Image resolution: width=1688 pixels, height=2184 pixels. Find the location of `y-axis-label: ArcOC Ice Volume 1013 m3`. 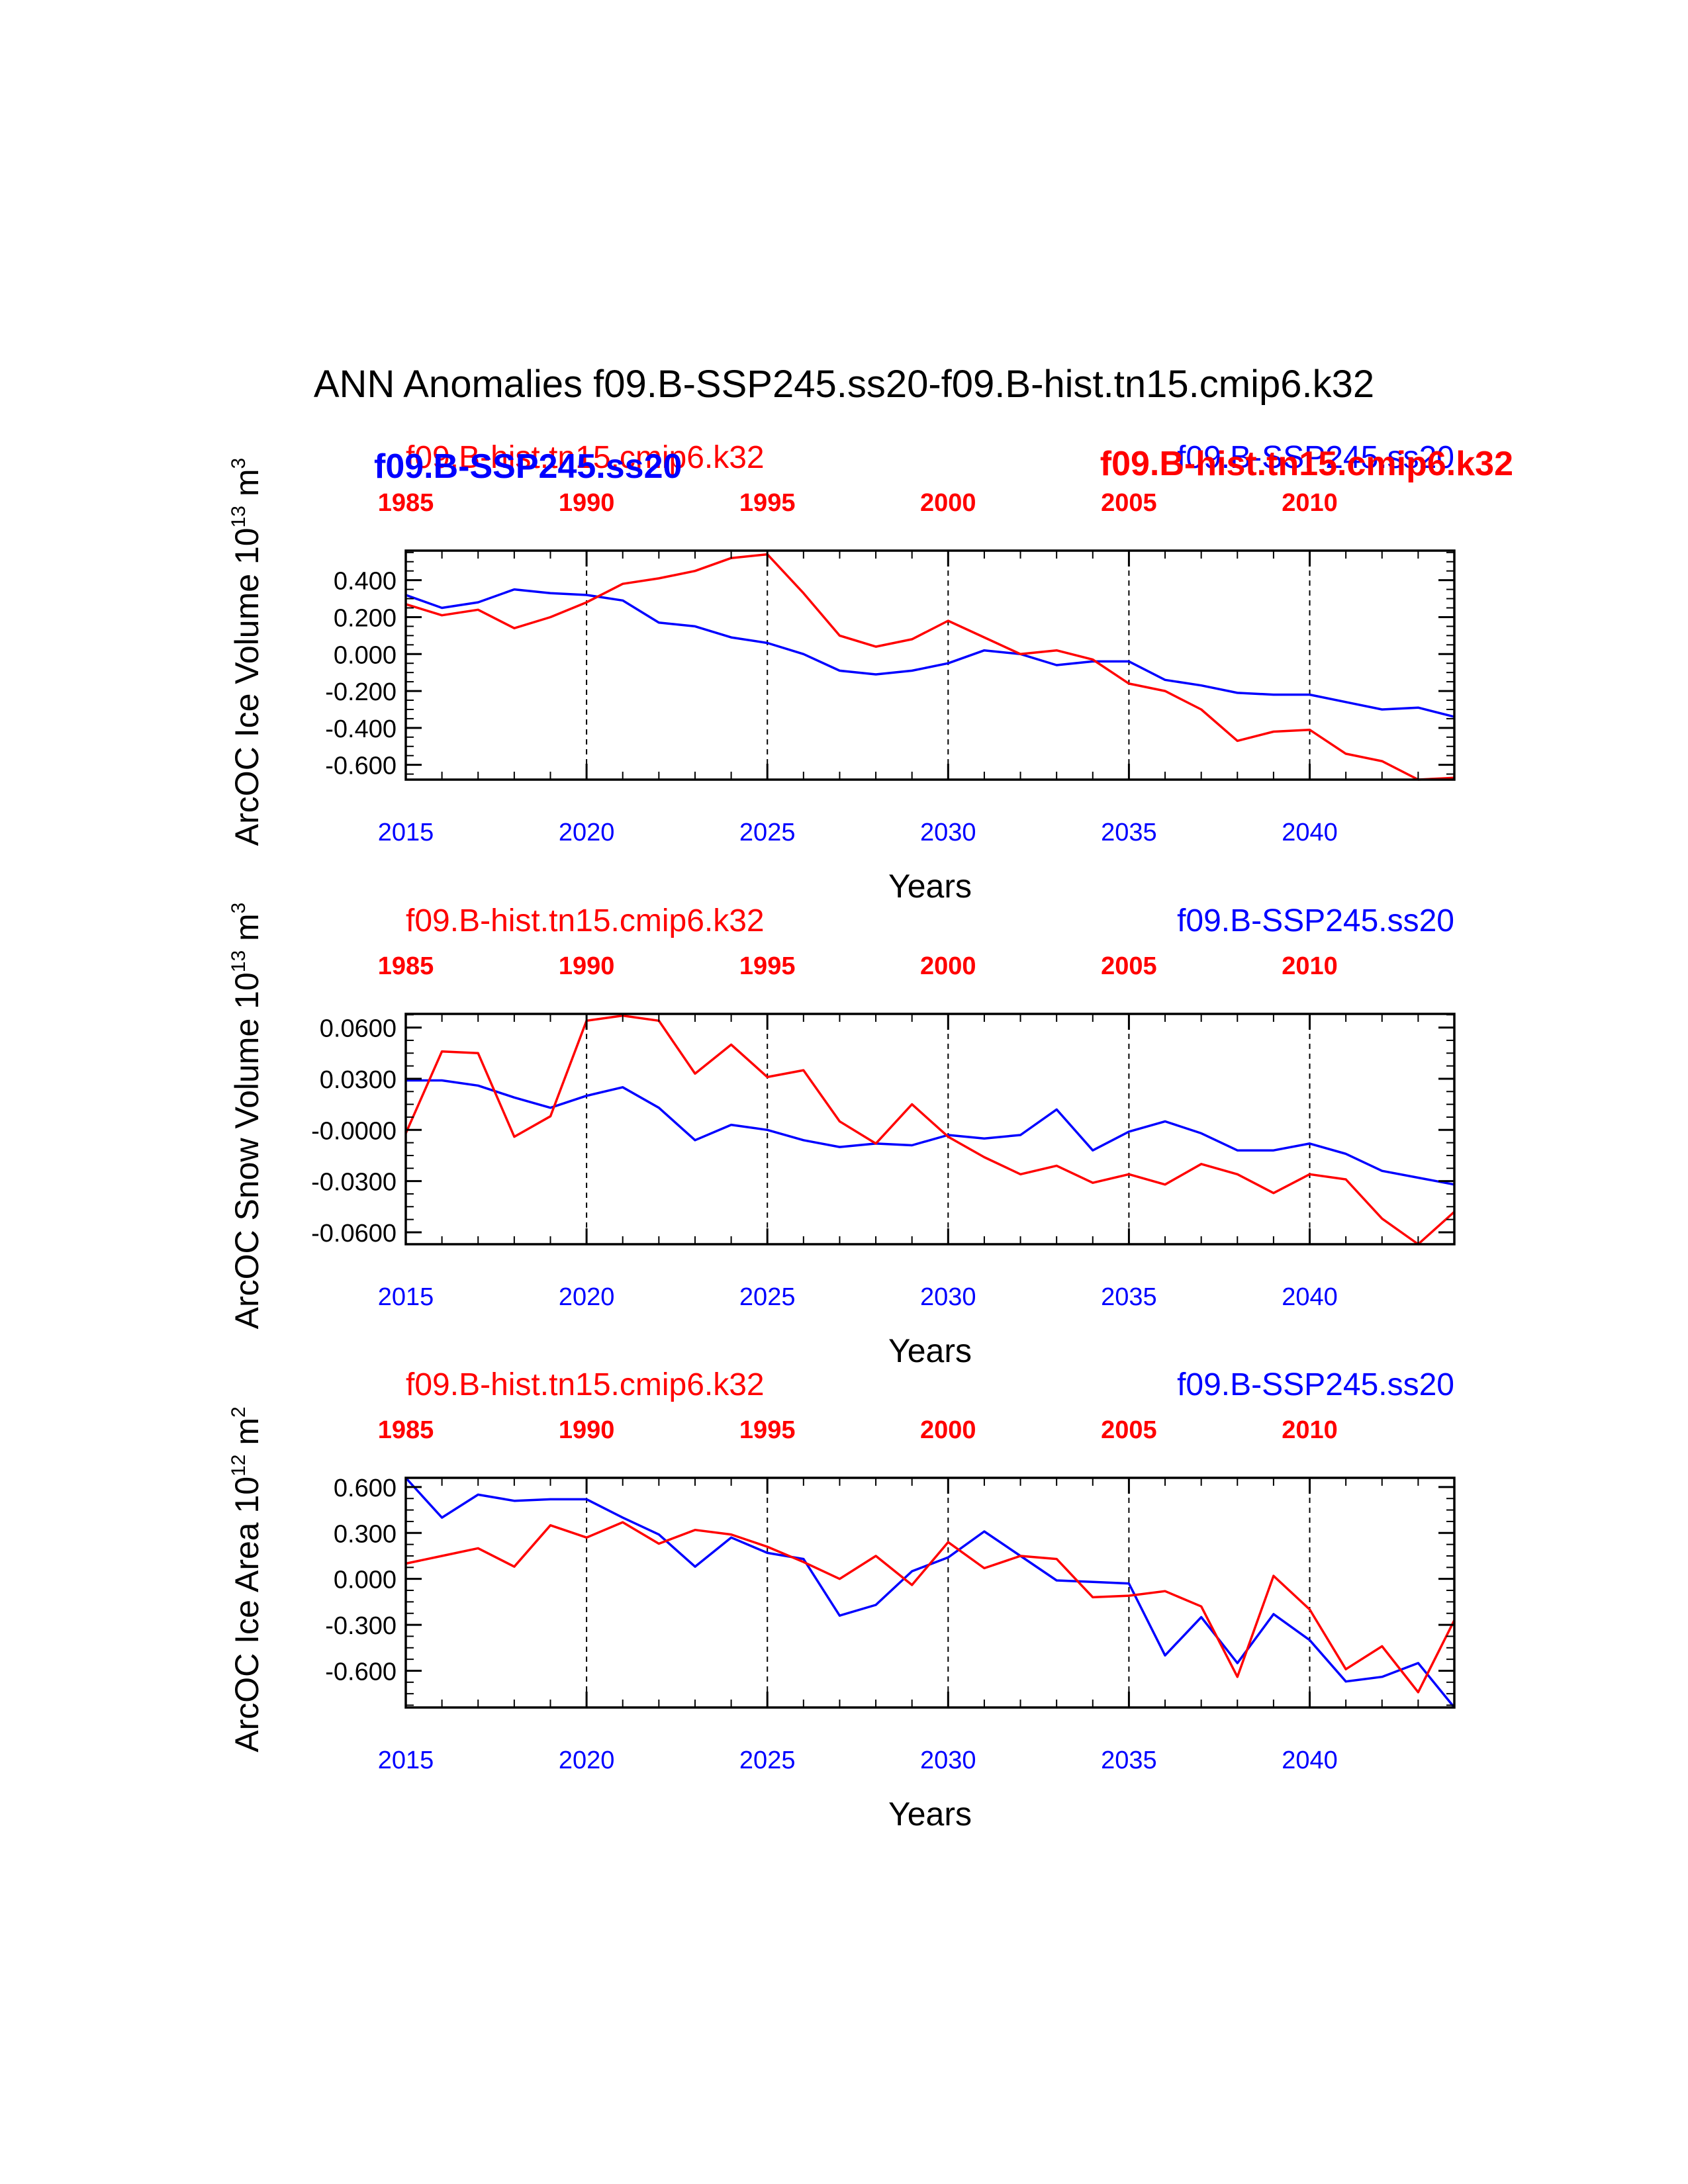

y-axis-label: ArcOC Ice Volume 1013 m3 is located at coordinates (246, 652).